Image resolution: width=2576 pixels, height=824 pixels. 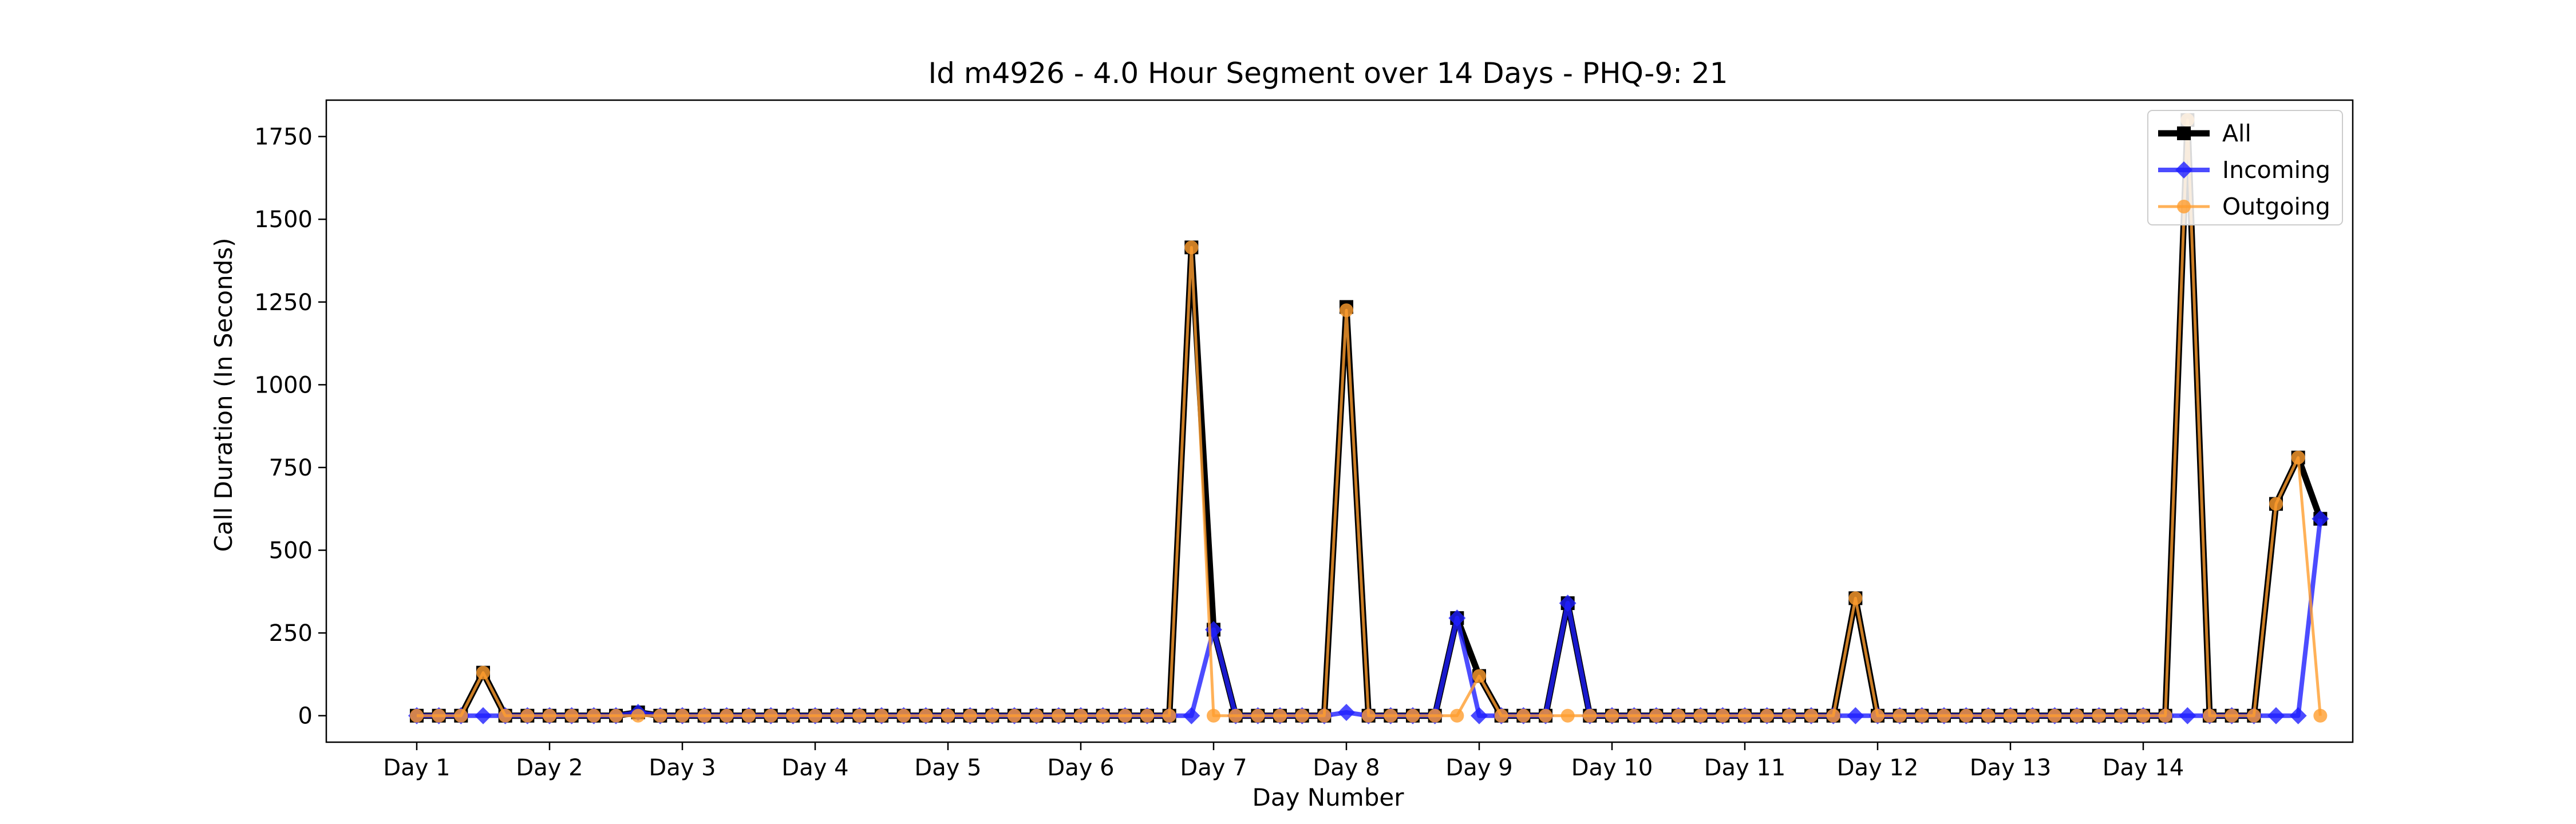 I want to click on legend-label-all: All, so click(x=2236, y=133).